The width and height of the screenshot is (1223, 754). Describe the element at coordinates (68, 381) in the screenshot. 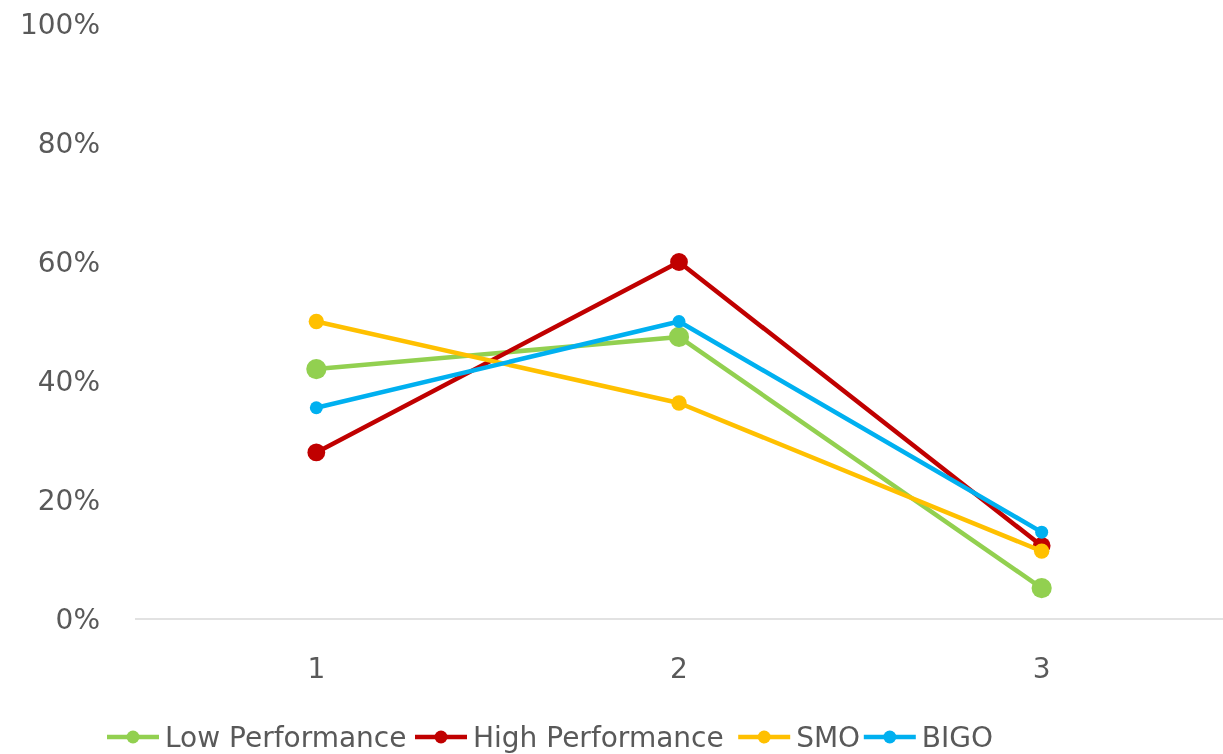

I see `y-tick-label: 40%` at that location.